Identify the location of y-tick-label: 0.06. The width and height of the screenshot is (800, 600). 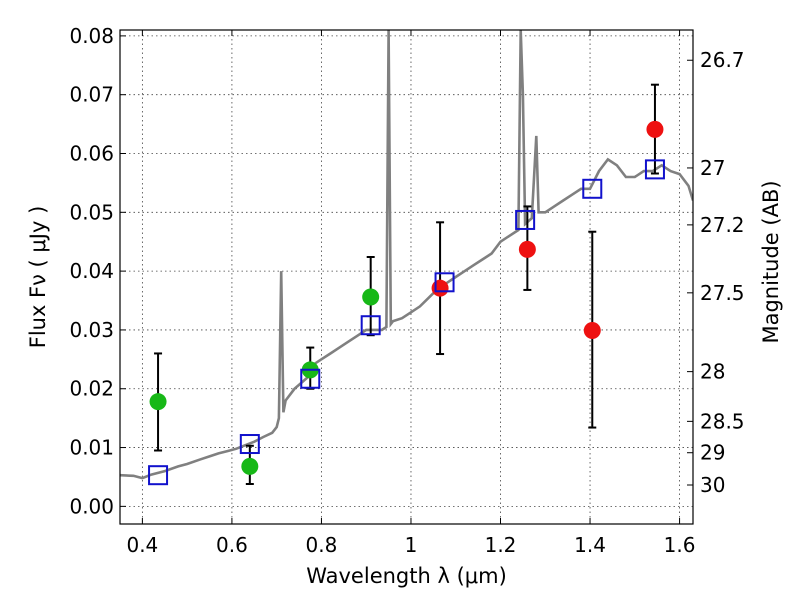
(91, 154).